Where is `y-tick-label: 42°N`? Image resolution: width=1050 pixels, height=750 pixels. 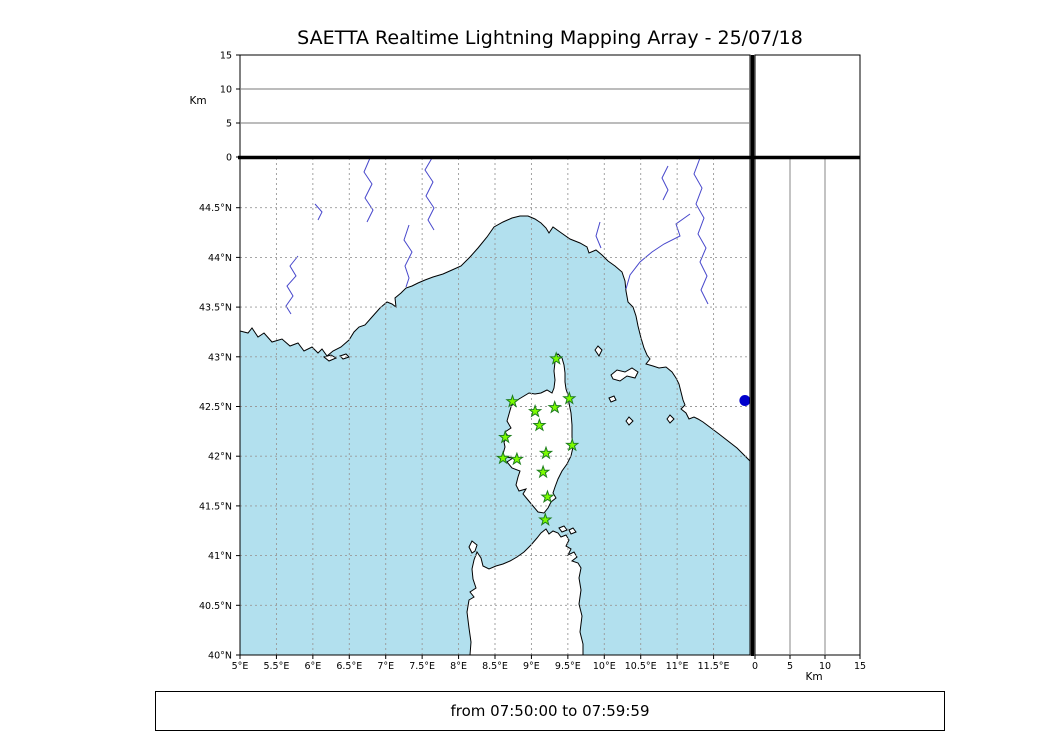
y-tick-label: 42°N is located at coordinates (220, 457).